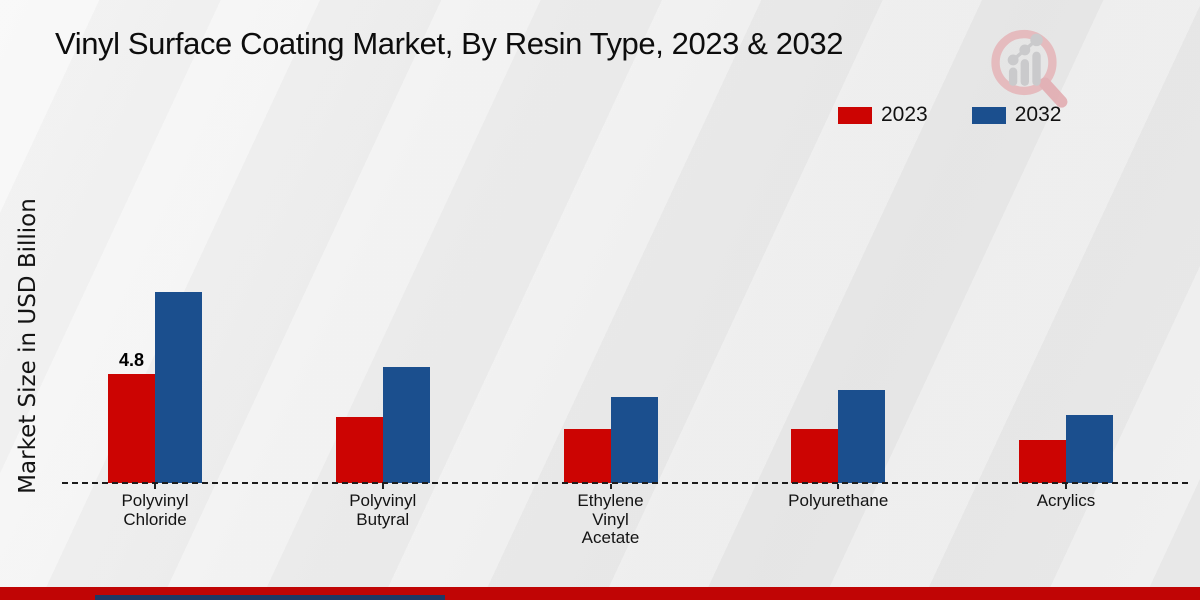 The image size is (1200, 600). Describe the element at coordinates (815, 456) in the screenshot. I see `bar-2023-polyurethane` at that location.